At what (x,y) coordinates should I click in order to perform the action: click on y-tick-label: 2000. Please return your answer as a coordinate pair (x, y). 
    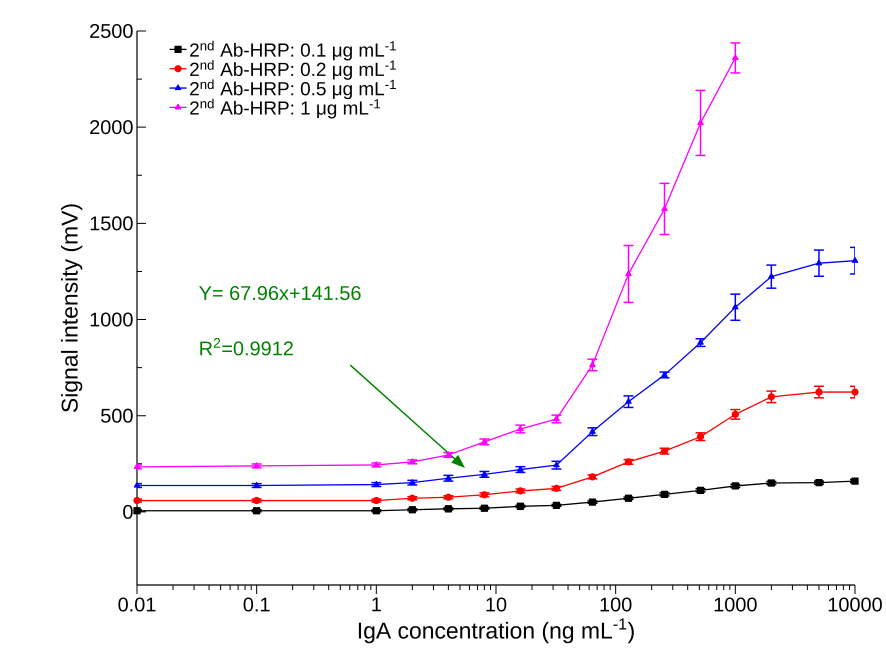
    Looking at the image, I should click on (111, 127).